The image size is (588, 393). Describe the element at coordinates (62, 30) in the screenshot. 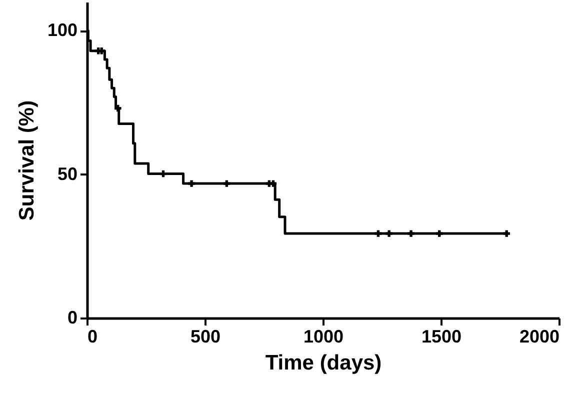

I see `y-tick-label: 100` at that location.